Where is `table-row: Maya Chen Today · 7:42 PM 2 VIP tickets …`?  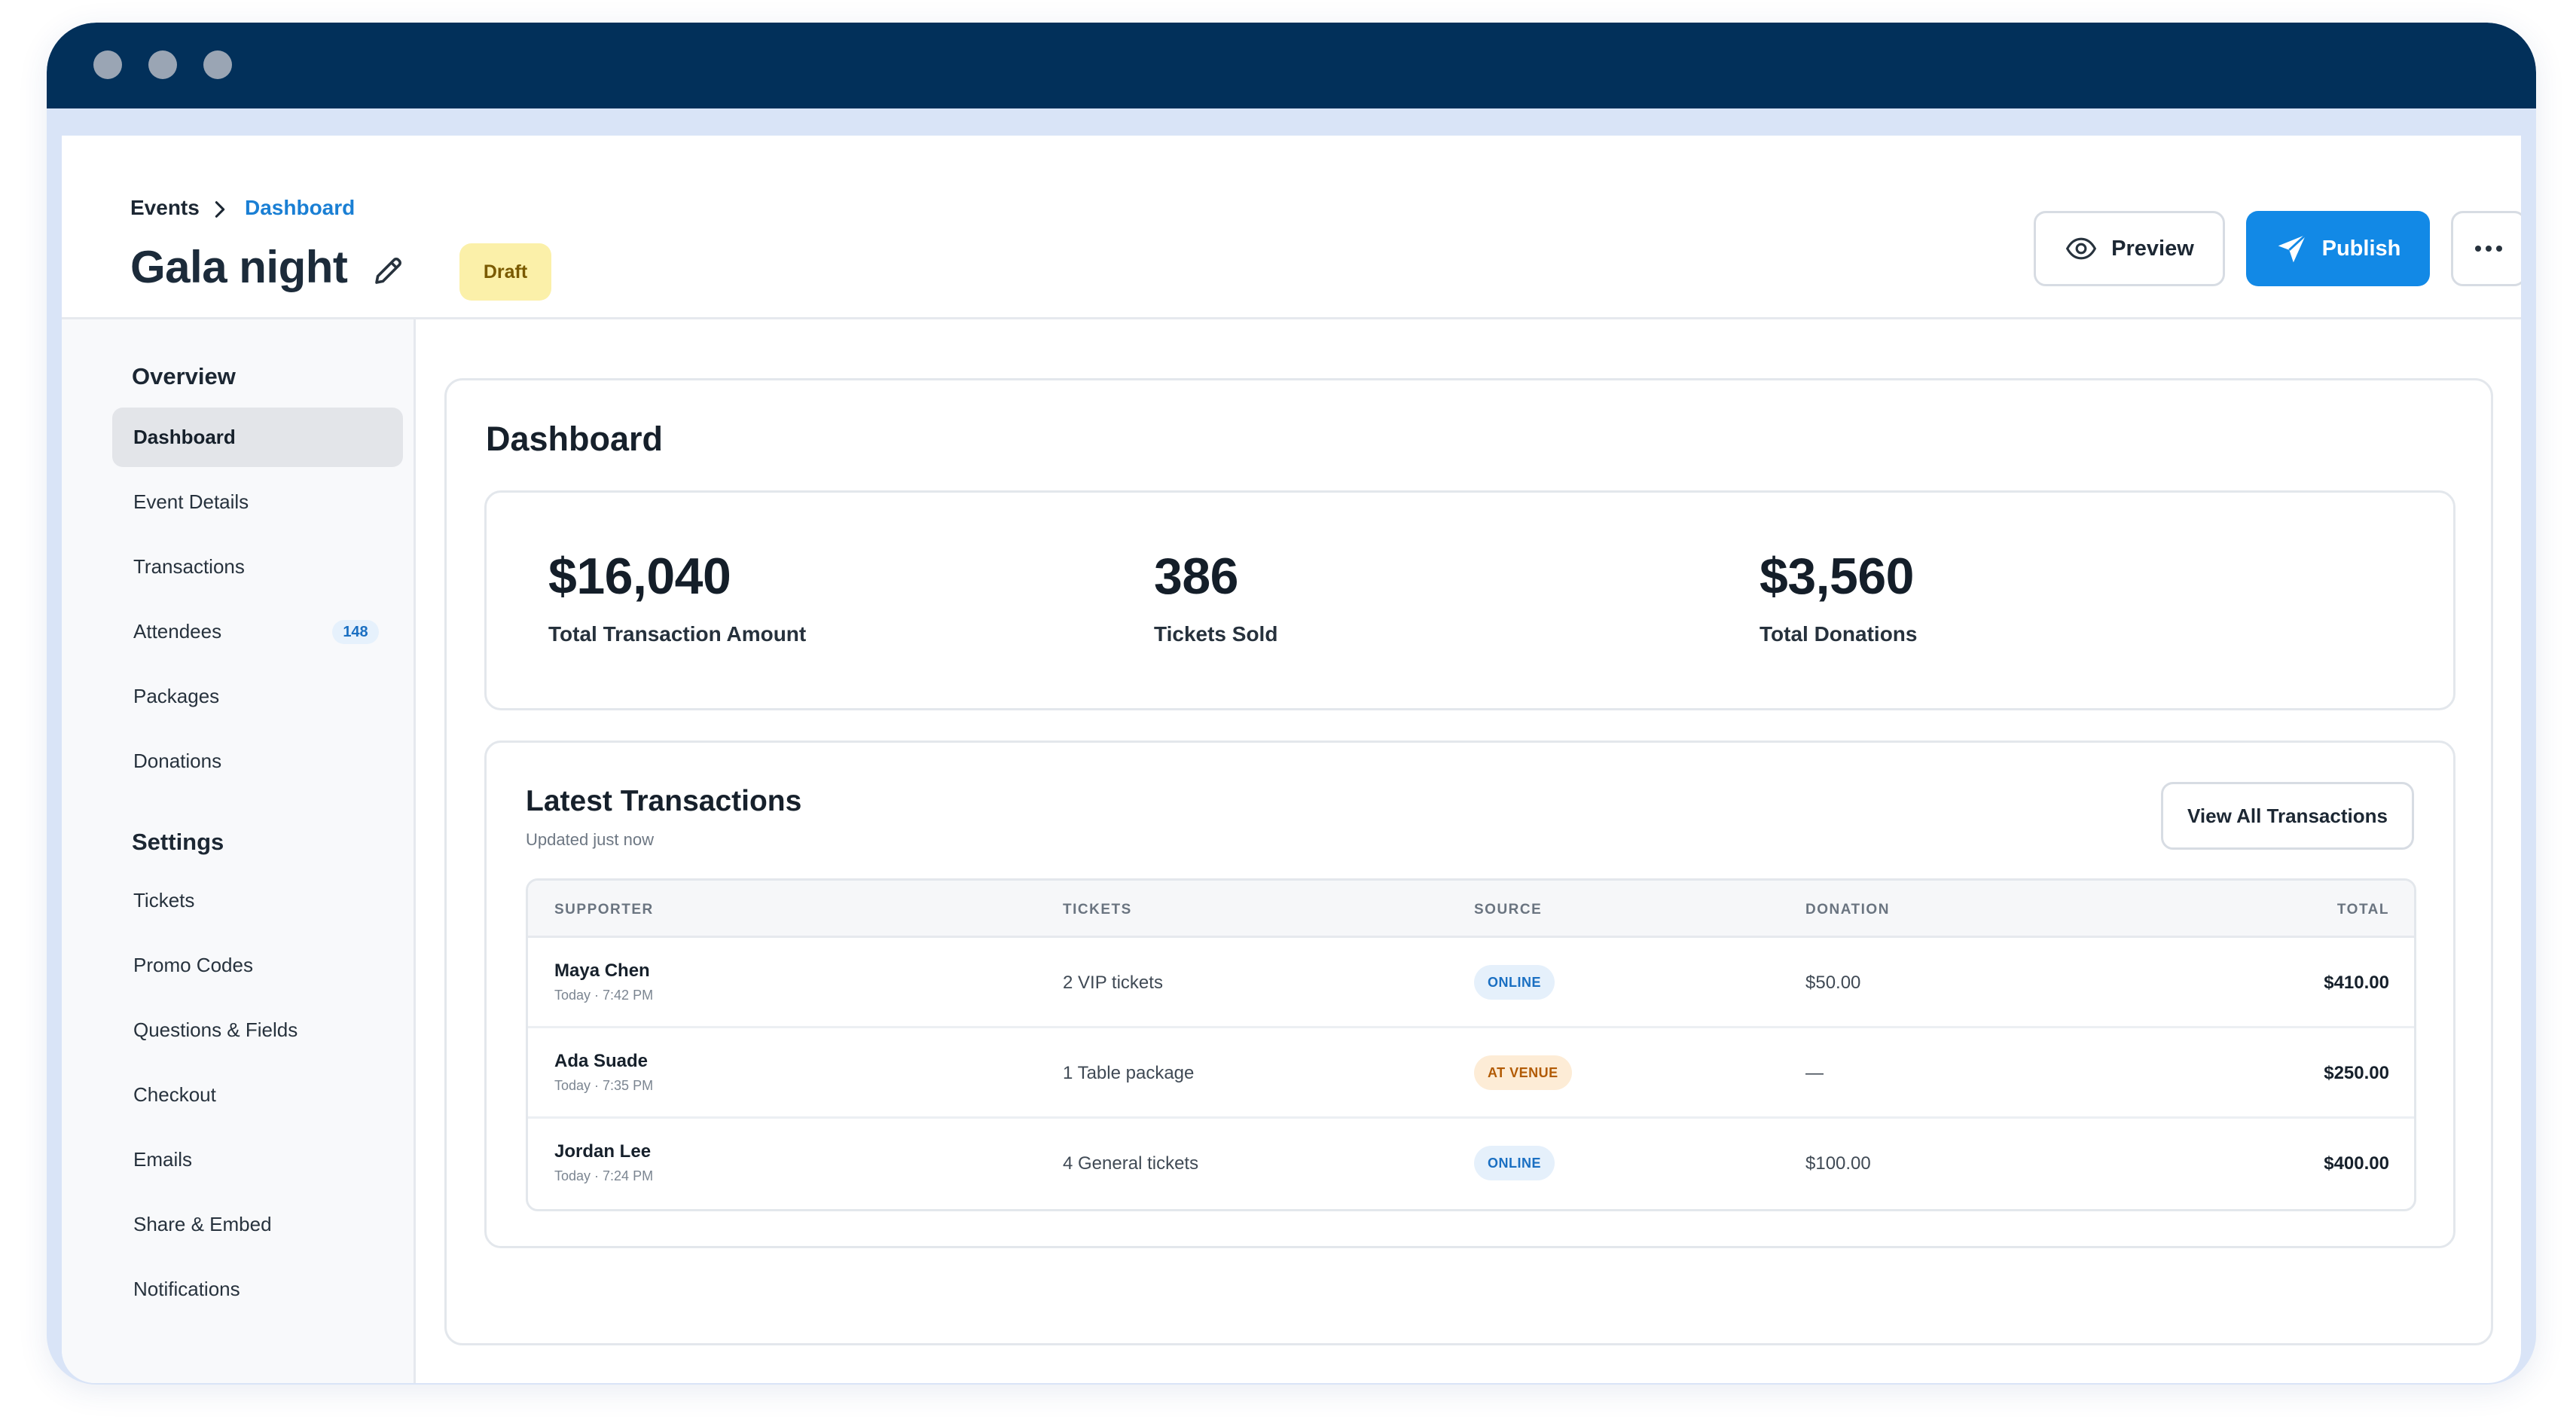
table-row: Maya Chen Today · 7:42 PM 2 VIP tickets … is located at coordinates (1471, 983).